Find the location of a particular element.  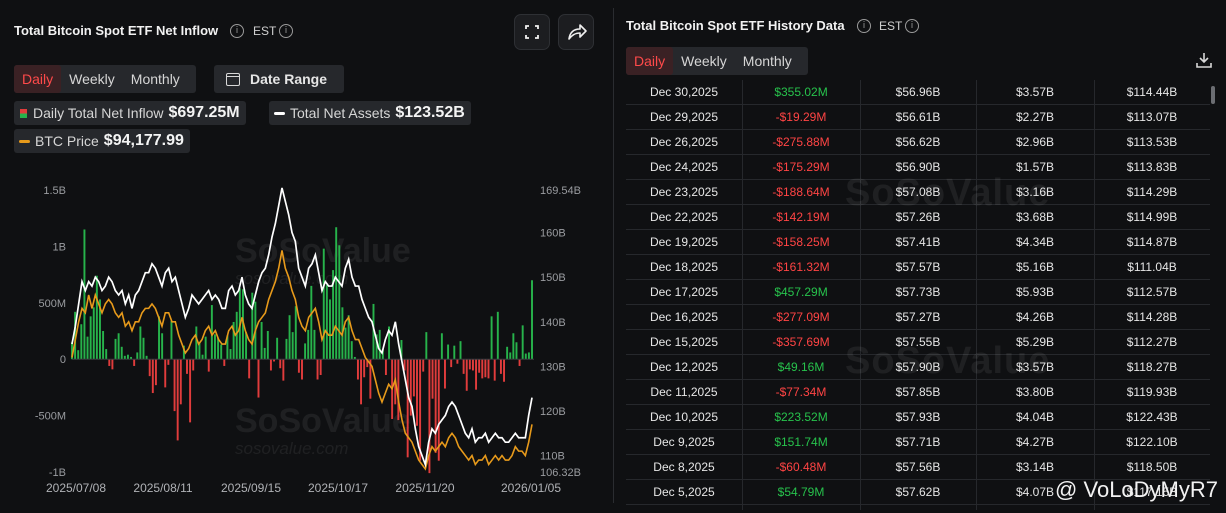

info-icon: i is located at coordinates (237, 31).